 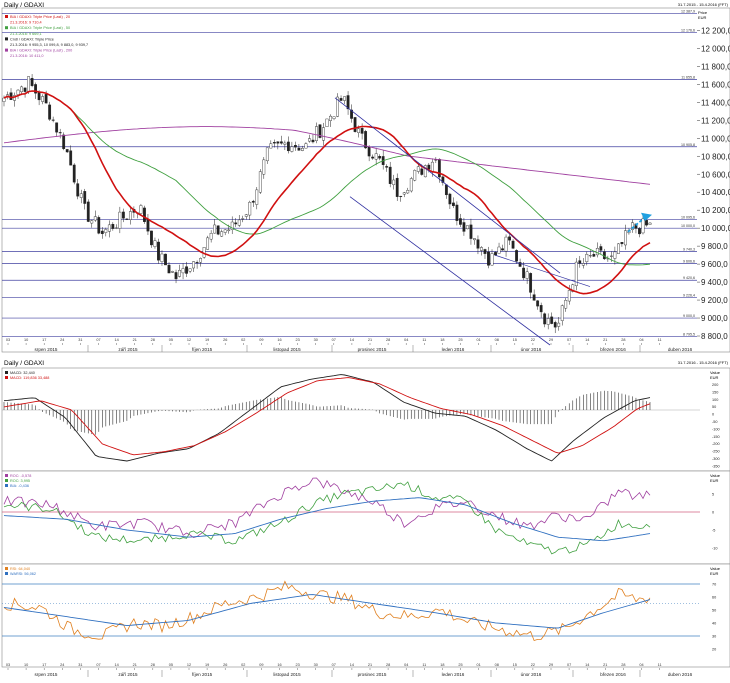 I want to click on price-axis-label: 11 600,0, so click(x=715, y=84).